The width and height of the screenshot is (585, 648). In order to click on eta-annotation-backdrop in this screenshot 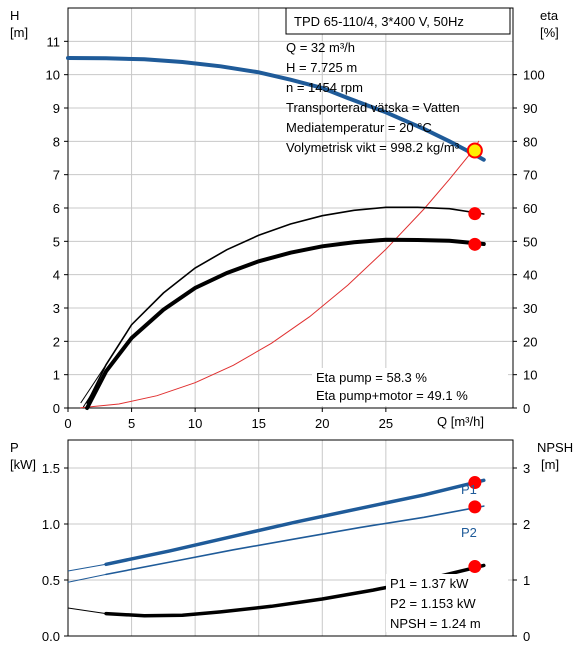, I will do `click(410, 387)`.